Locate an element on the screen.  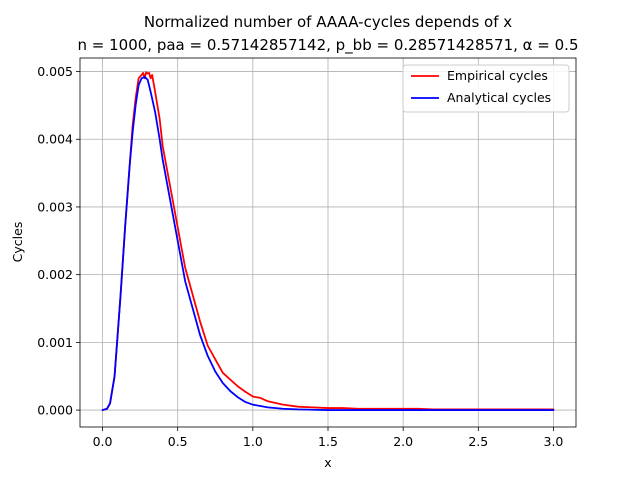
x-tick-label: 2.0 is located at coordinates (403, 441).